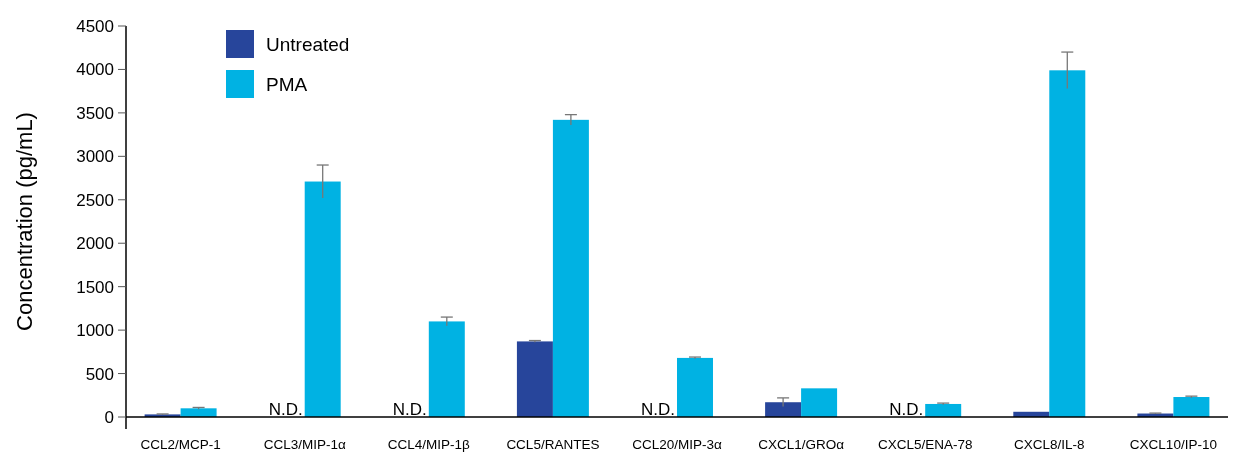  I want to click on x-tick-label: CXCL1/GROα, so click(801, 444).